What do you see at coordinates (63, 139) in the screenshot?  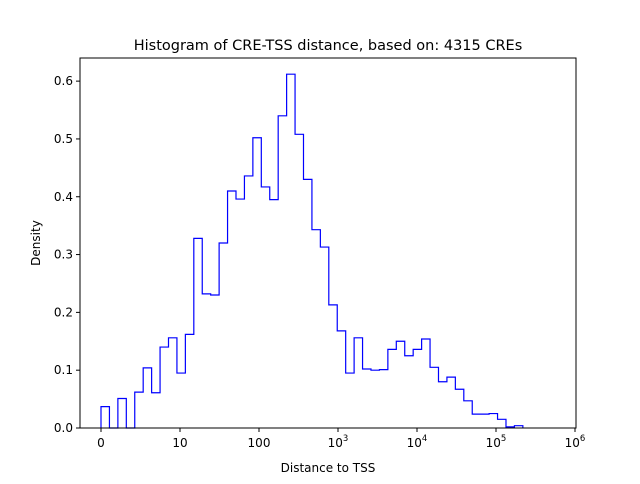 I see `y-tick-label: 0.5` at bounding box center [63, 139].